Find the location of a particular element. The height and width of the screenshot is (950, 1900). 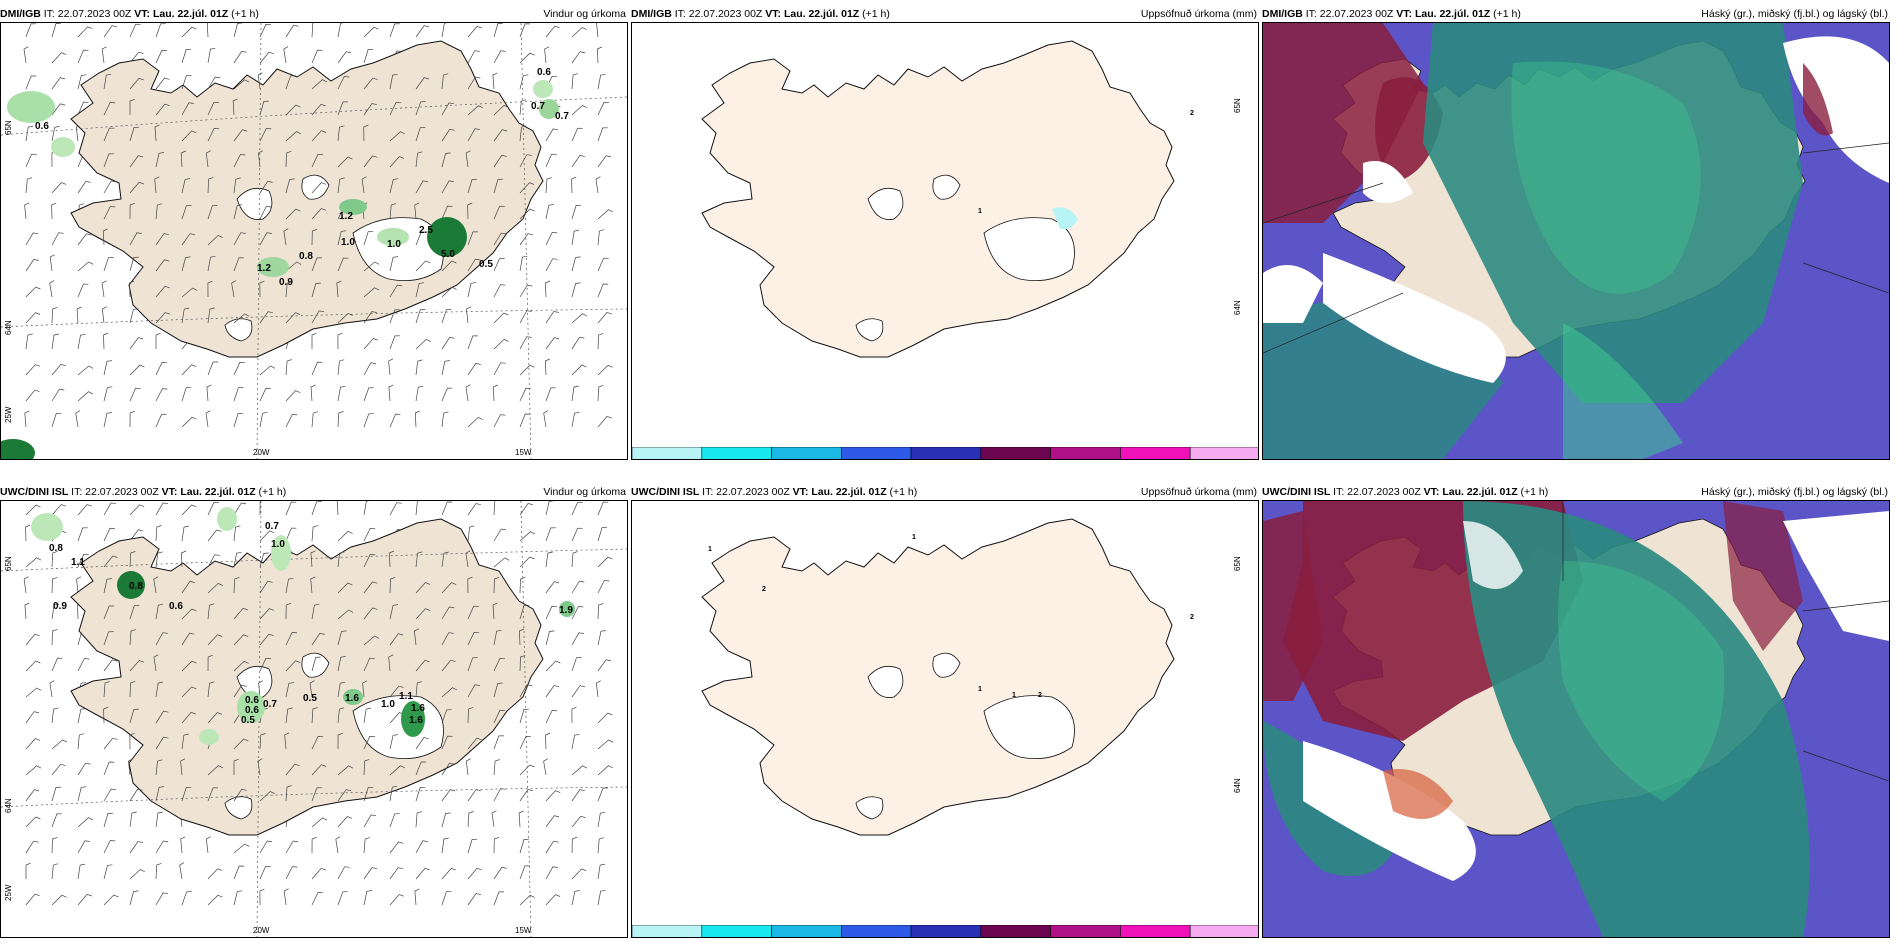

value-label: 0.8 is located at coordinates (306, 256).